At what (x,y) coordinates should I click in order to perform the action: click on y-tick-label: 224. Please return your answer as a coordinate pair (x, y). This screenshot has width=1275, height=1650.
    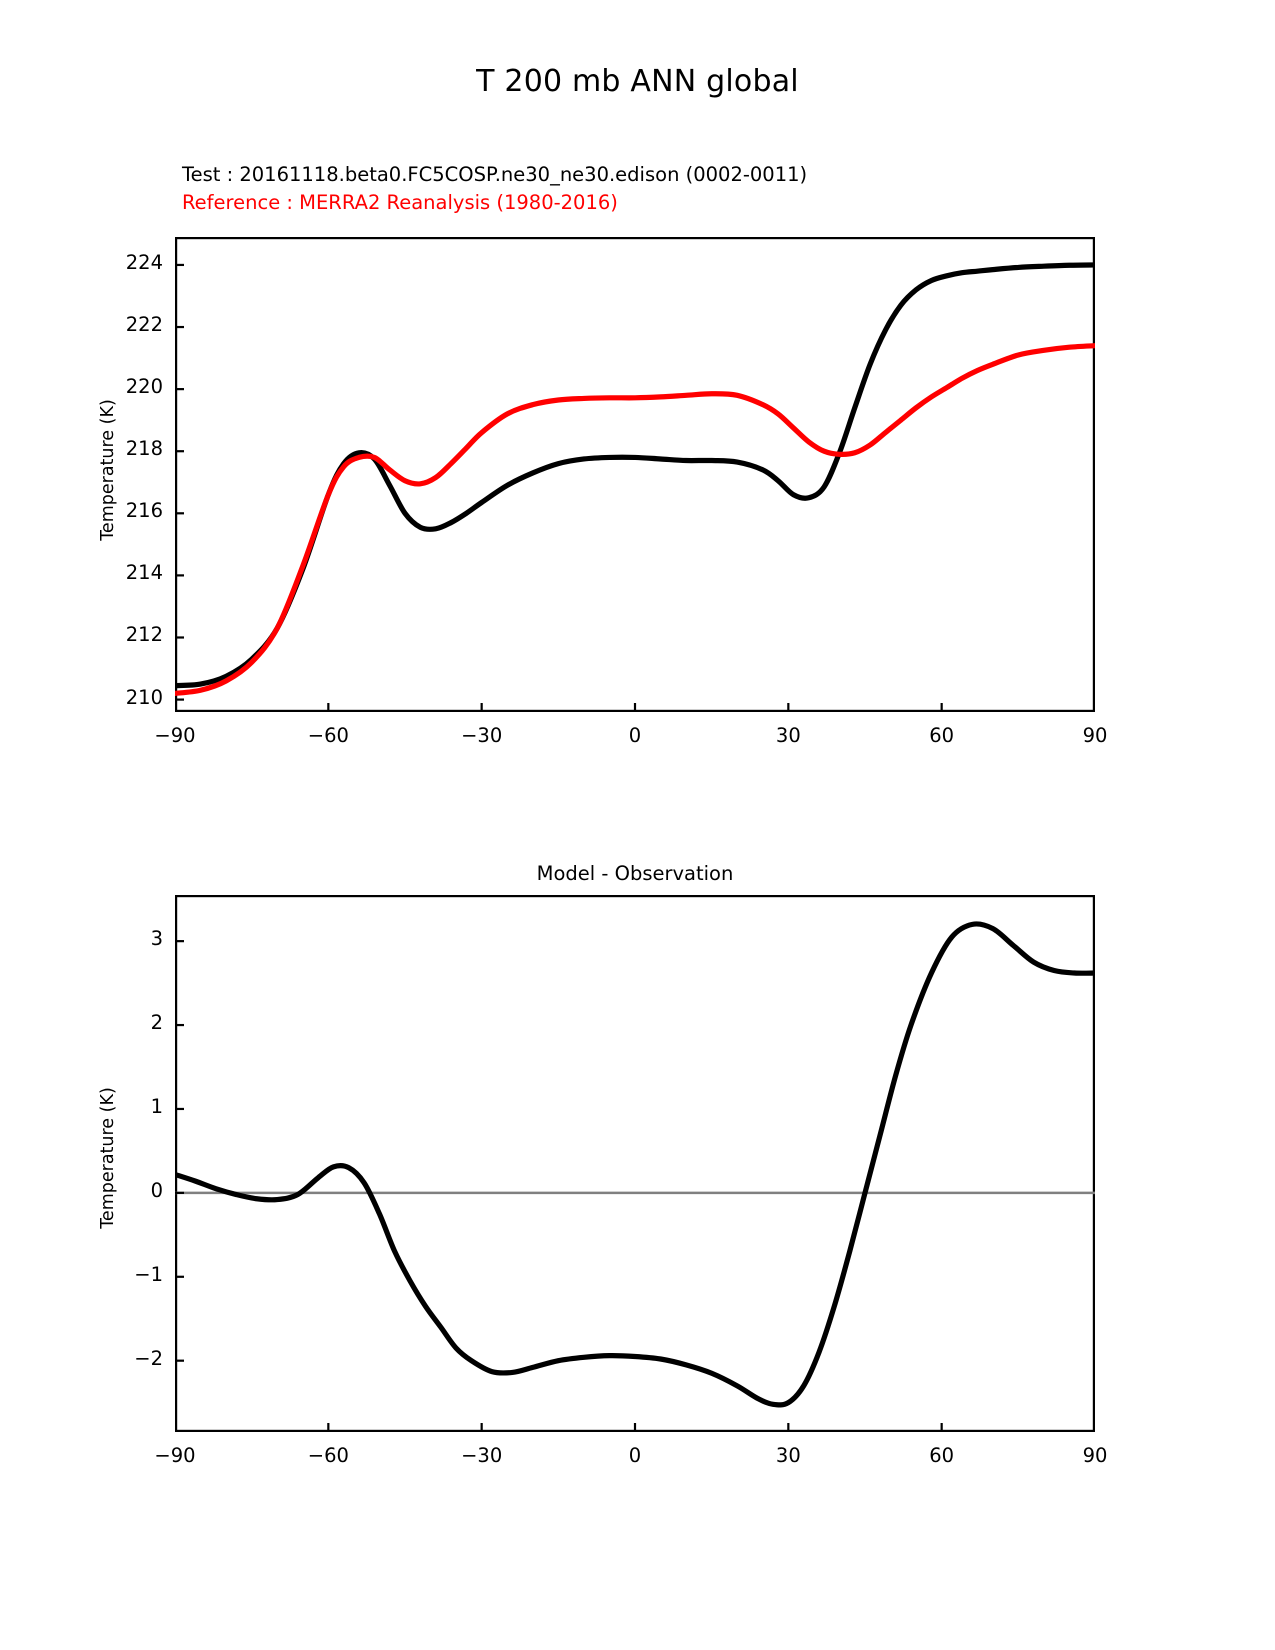
    Looking at the image, I should click on (144, 262).